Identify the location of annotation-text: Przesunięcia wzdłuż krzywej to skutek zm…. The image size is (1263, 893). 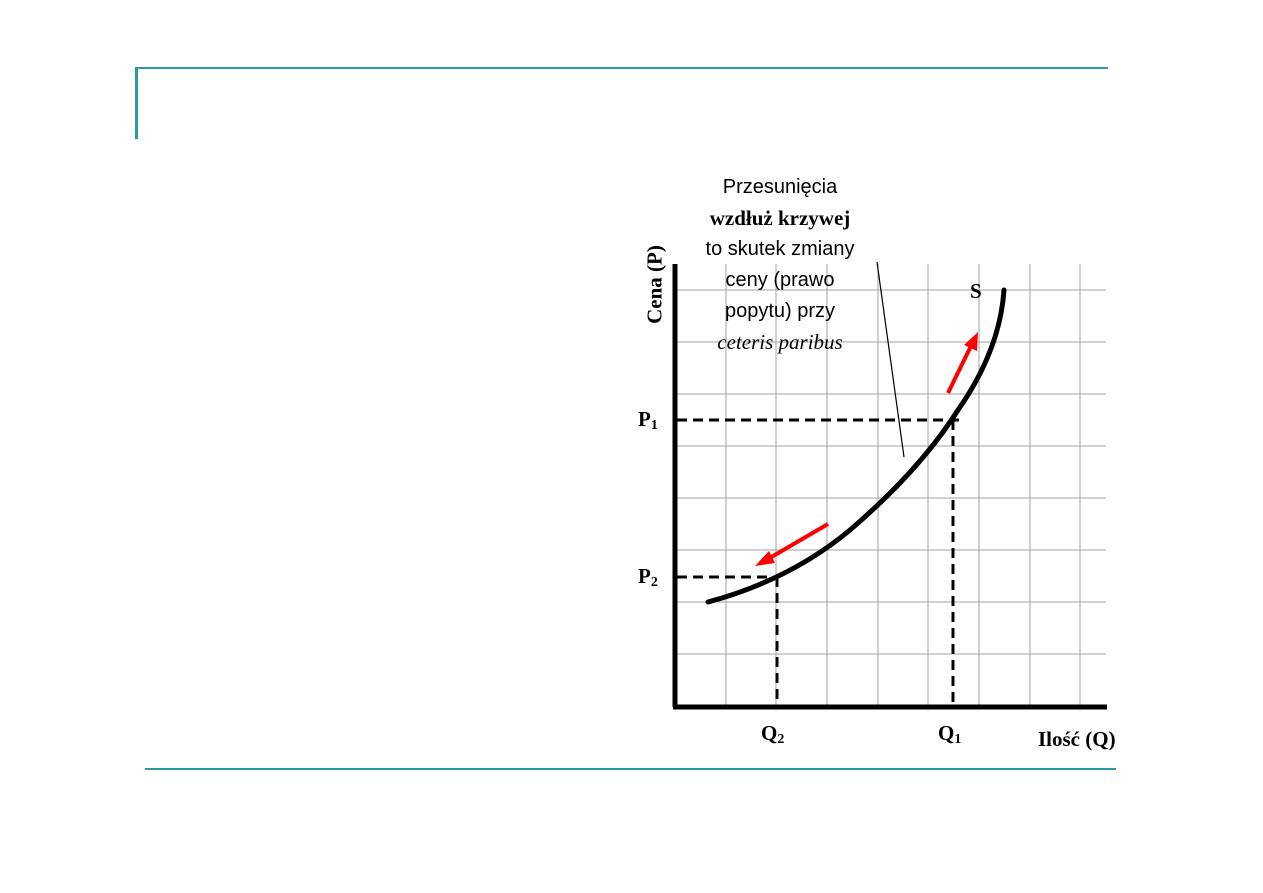
(780, 265).